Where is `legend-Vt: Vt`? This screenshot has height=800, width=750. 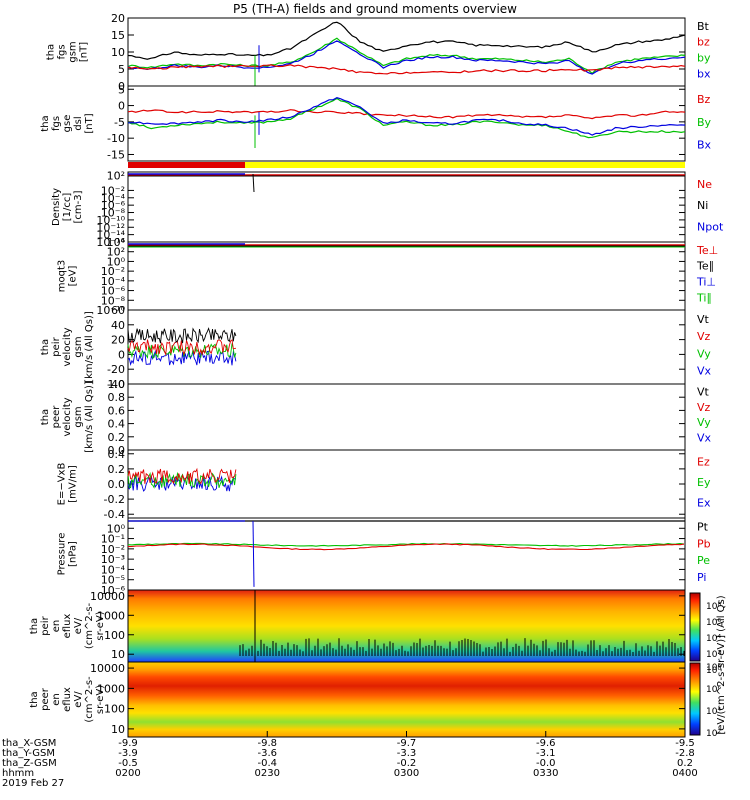
legend-Vt: Vt is located at coordinates (703, 392).